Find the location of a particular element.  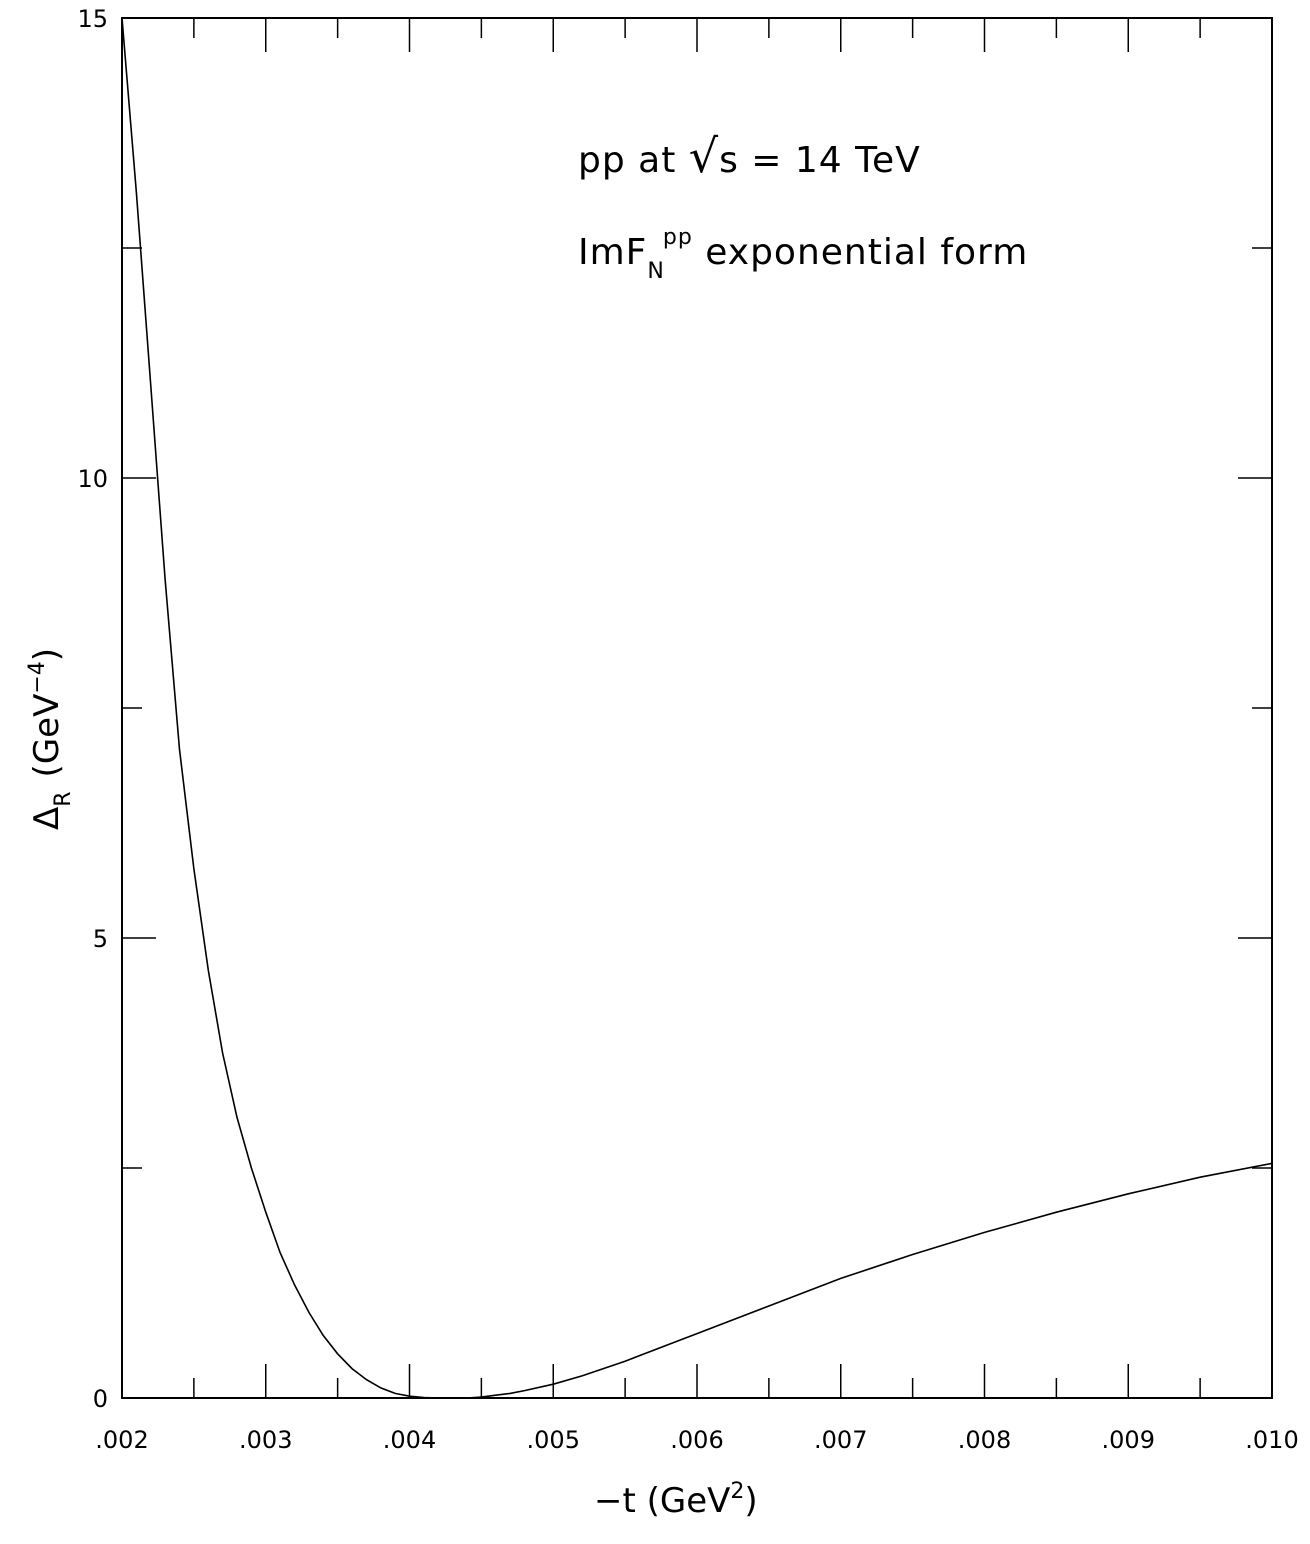

x-tick-label: .009 is located at coordinates (1128, 1440).